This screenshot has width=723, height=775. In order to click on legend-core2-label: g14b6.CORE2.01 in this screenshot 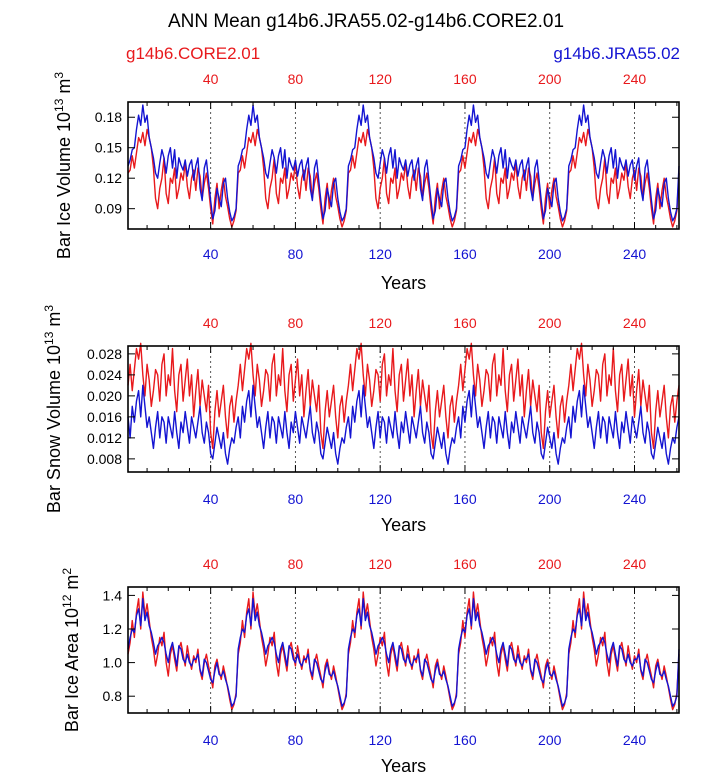, I will do `click(193, 53)`.